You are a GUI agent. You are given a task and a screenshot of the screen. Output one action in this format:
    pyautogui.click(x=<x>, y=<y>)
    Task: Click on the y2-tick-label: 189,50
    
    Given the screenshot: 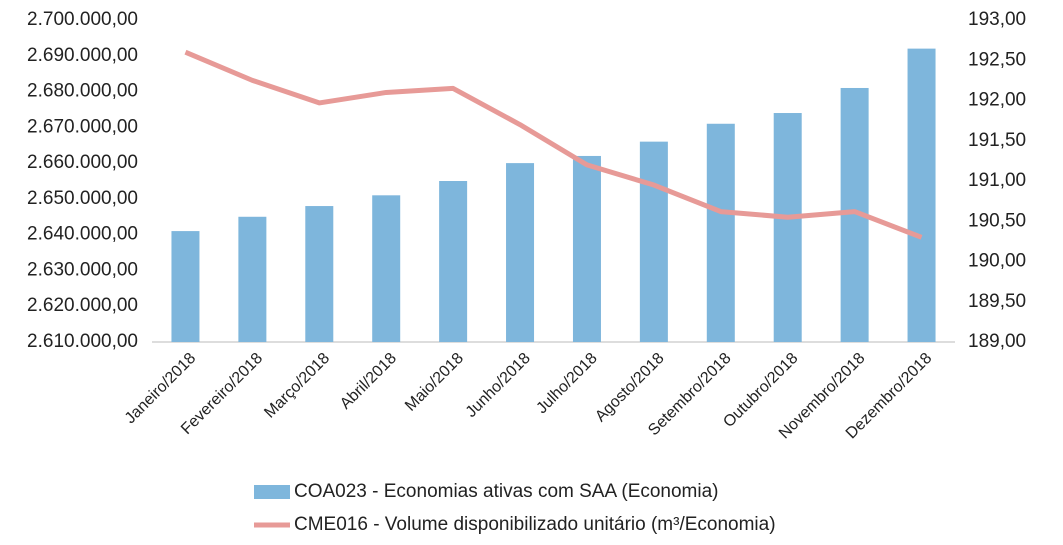 What is the action you would take?
    pyautogui.click(x=997, y=301)
    